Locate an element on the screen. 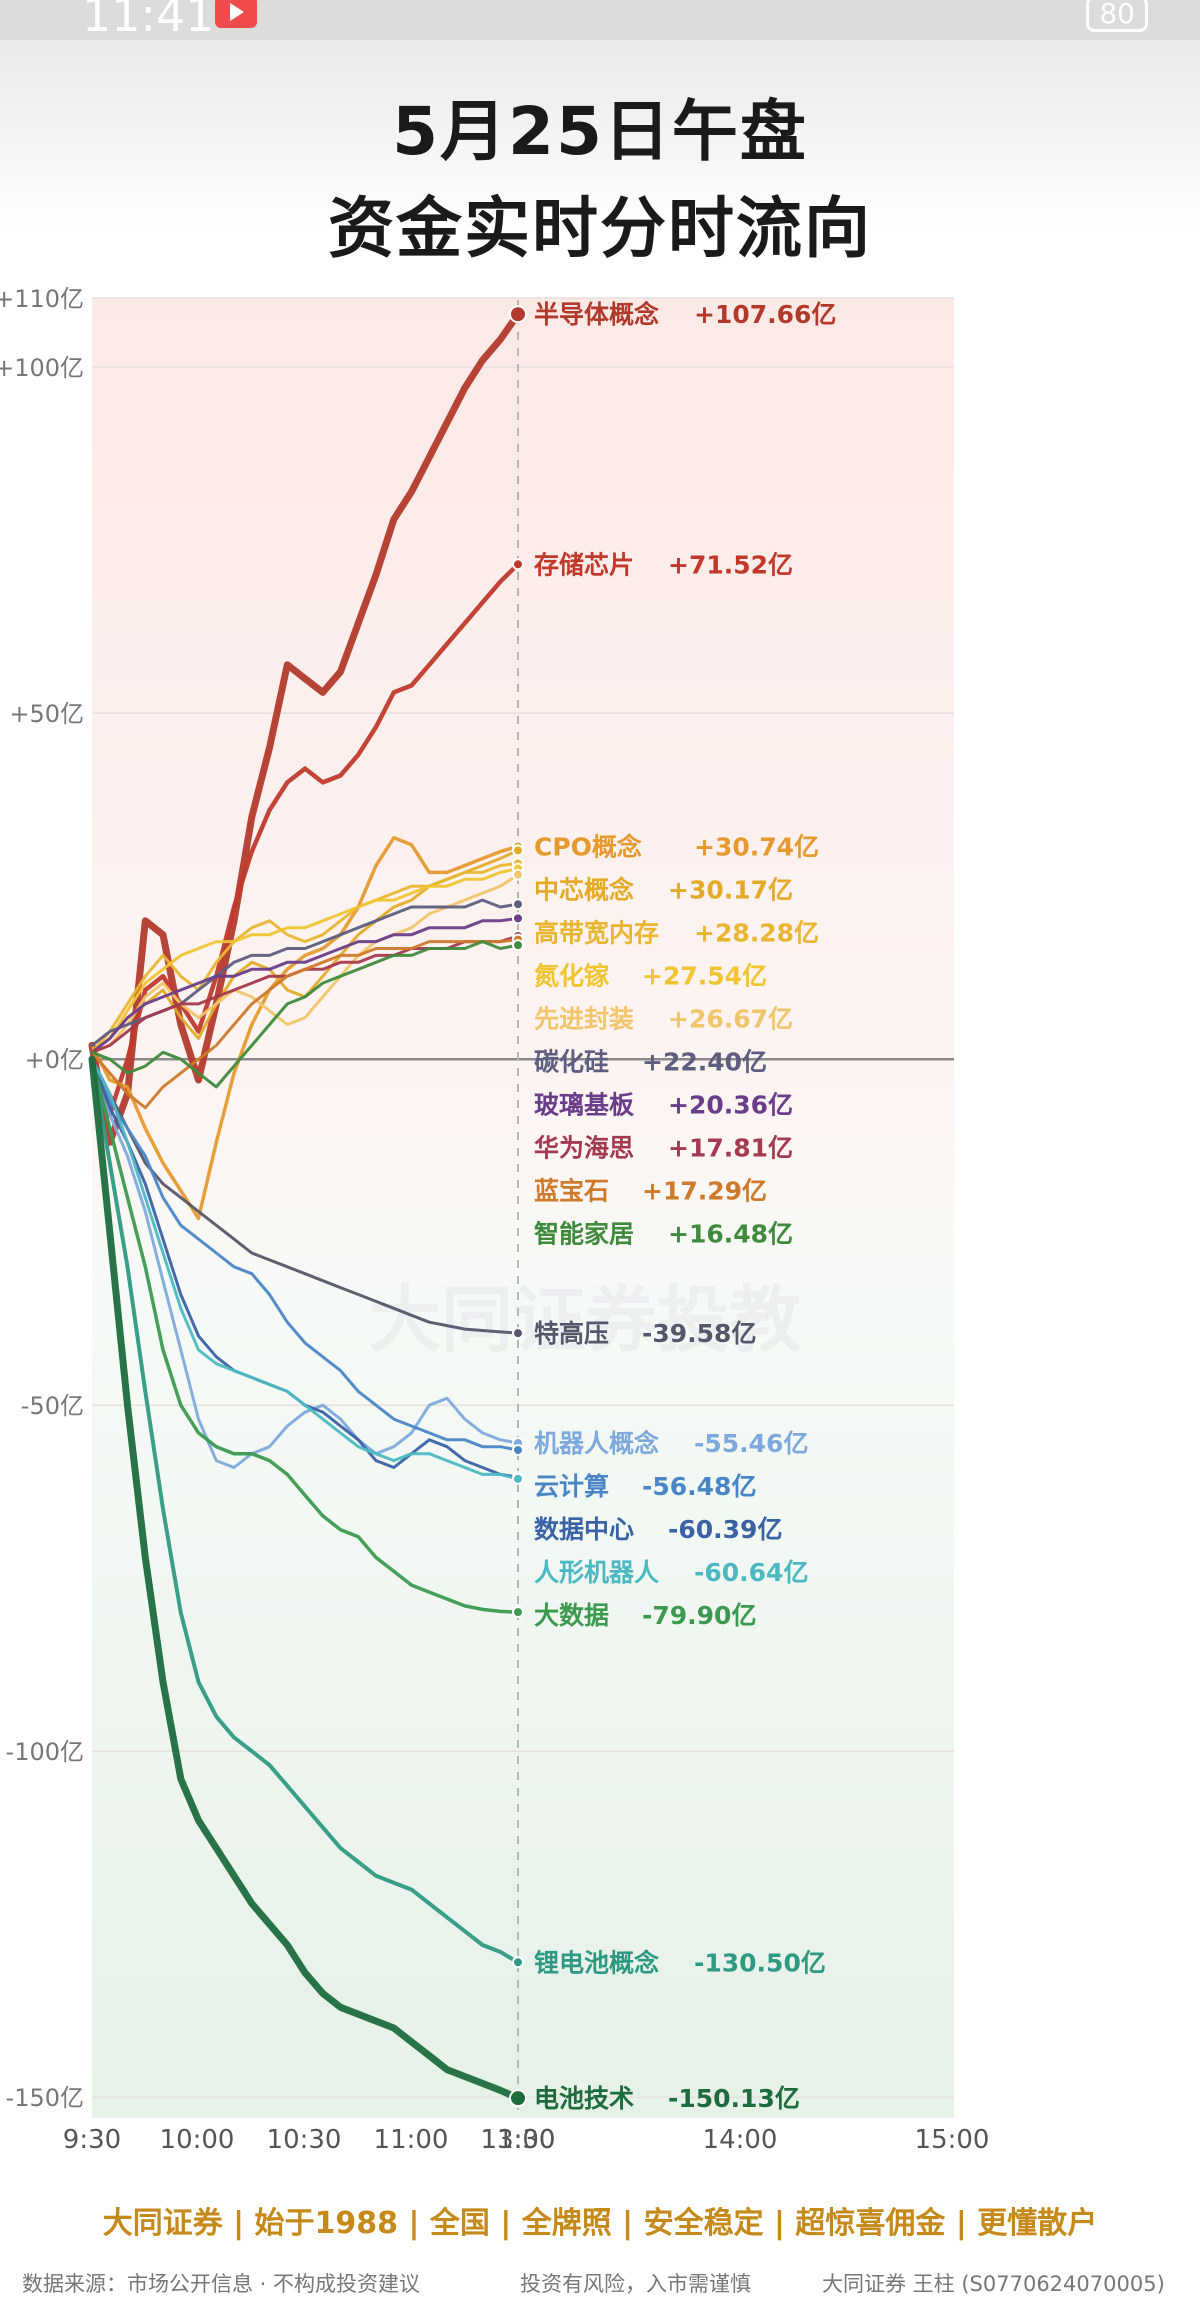 The image size is (1200, 2321). x-tick-label: 9:30 is located at coordinates (92, 2140).